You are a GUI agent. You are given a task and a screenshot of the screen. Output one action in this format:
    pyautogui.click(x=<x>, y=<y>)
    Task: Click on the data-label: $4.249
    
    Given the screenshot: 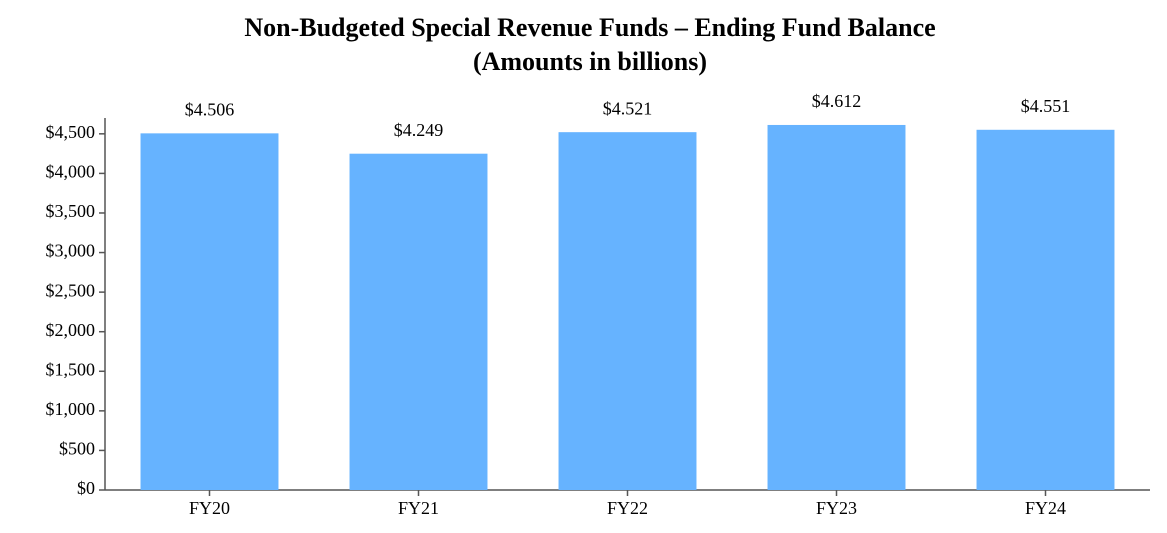 What is the action you would take?
    pyautogui.click(x=419, y=130)
    